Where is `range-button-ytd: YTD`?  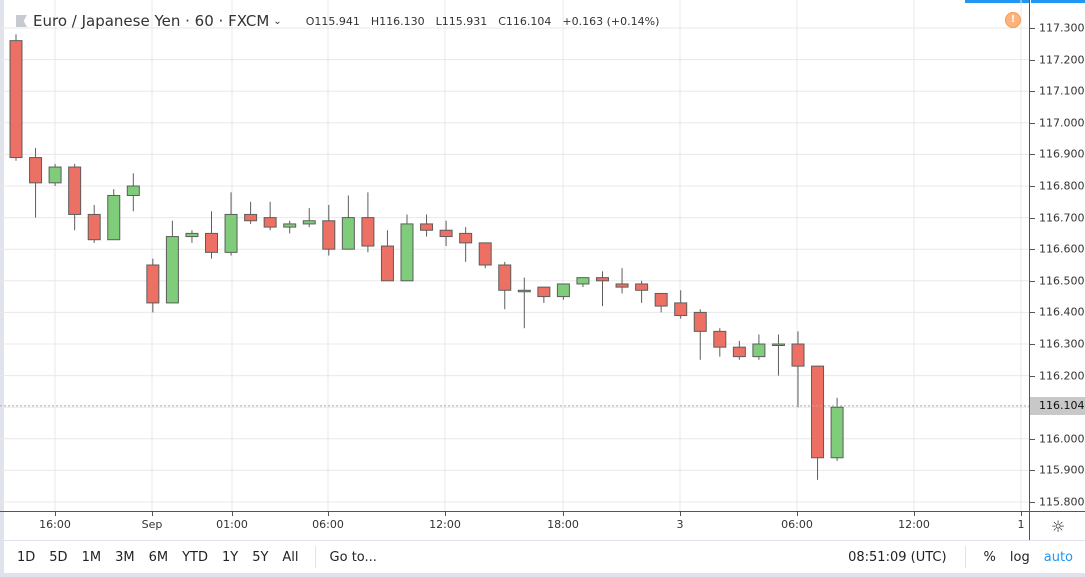 range-button-ytd: YTD is located at coordinates (195, 557).